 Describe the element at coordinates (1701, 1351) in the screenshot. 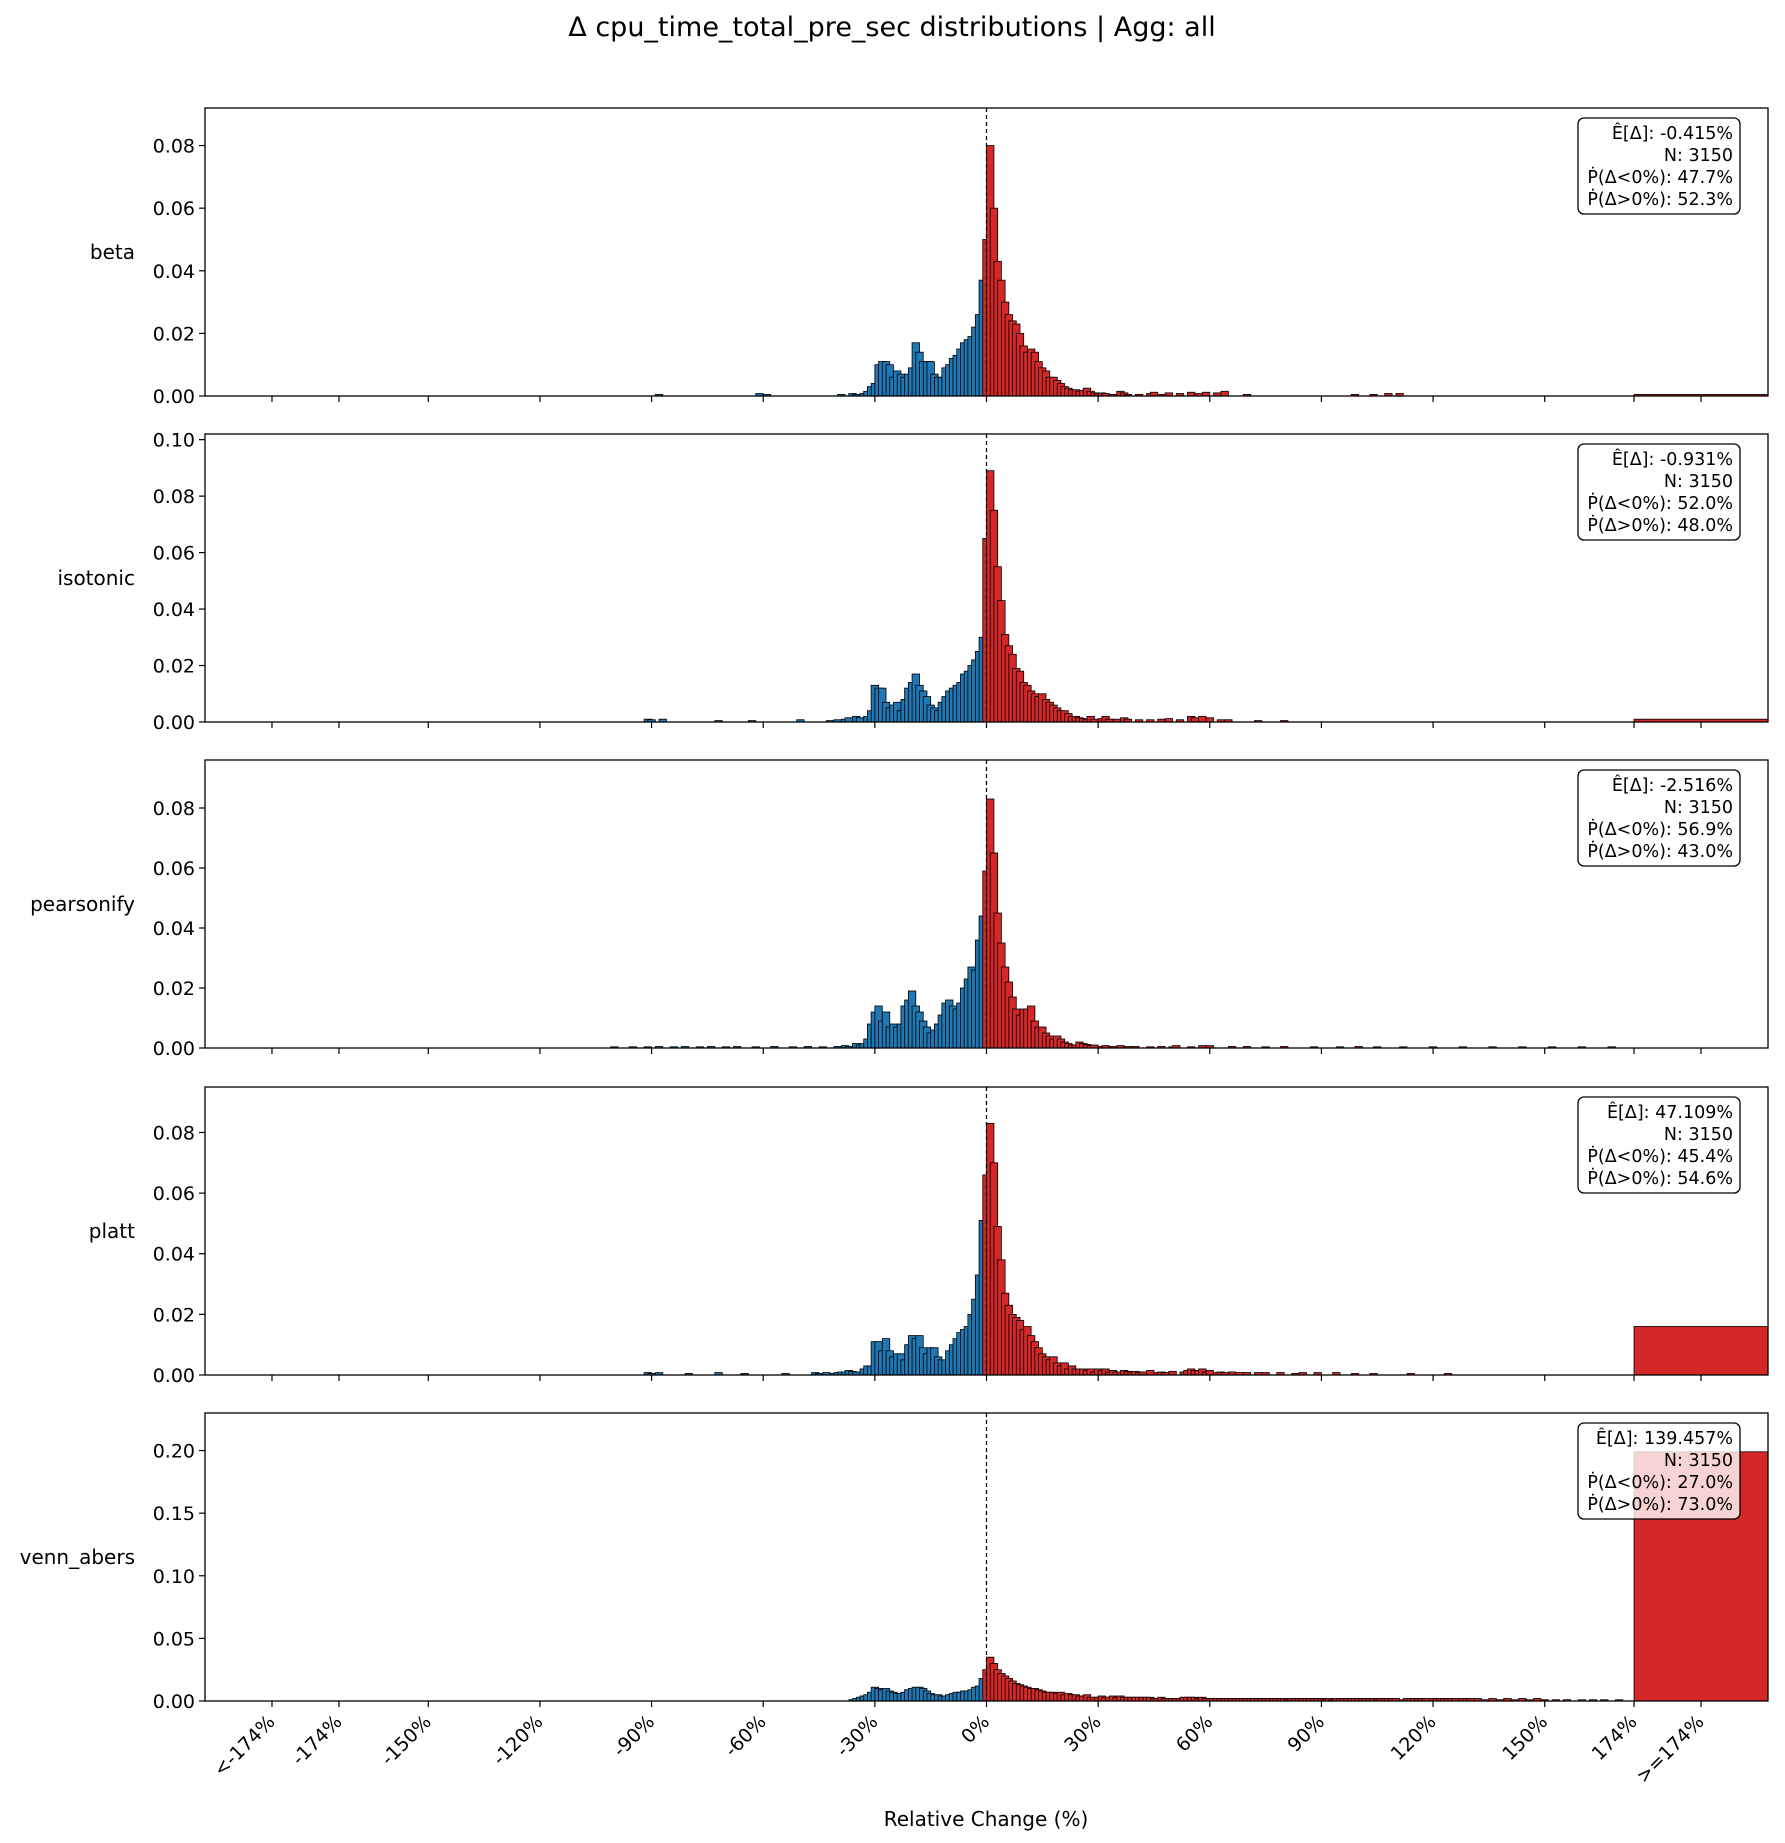

I see `overflow-bar` at that location.